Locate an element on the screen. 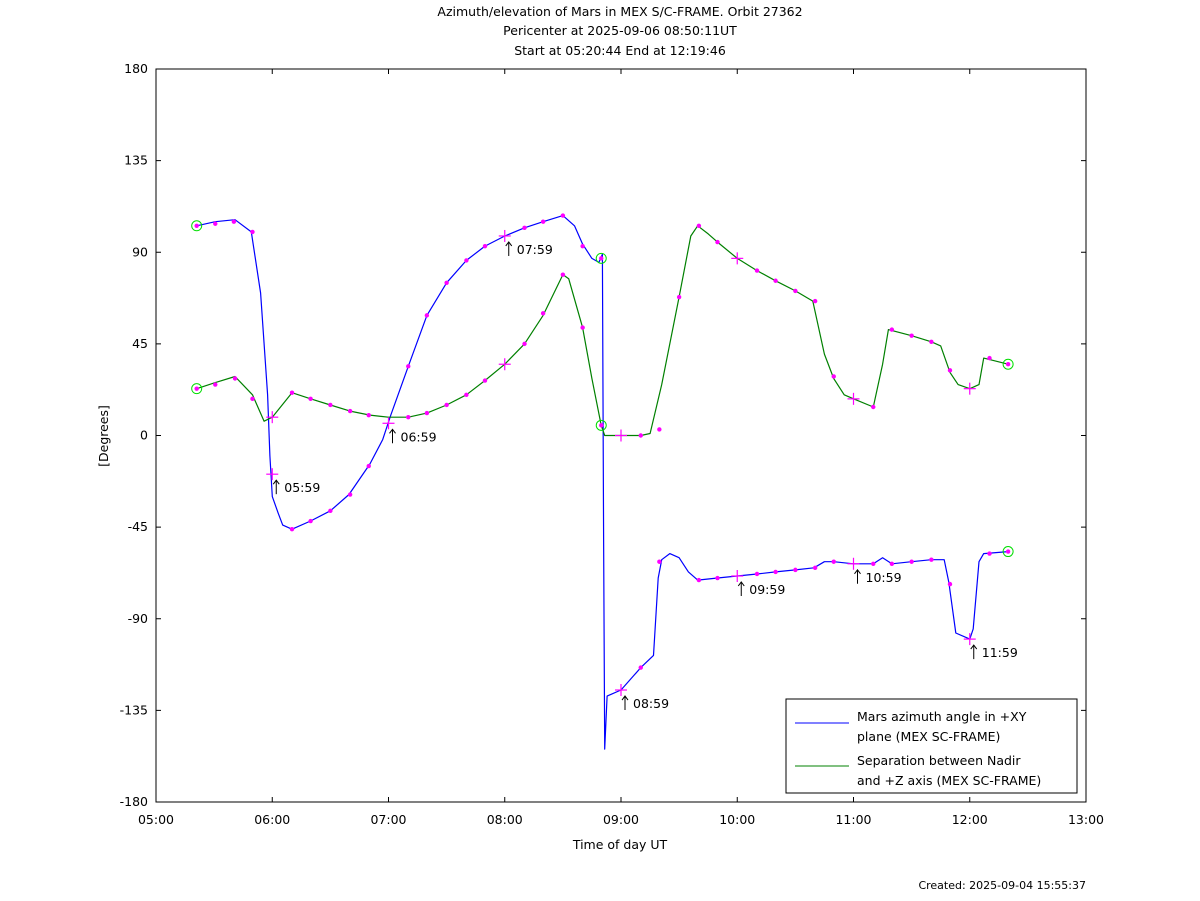 The image size is (1200, 901). time-mark-label: 05:59 is located at coordinates (302, 487).